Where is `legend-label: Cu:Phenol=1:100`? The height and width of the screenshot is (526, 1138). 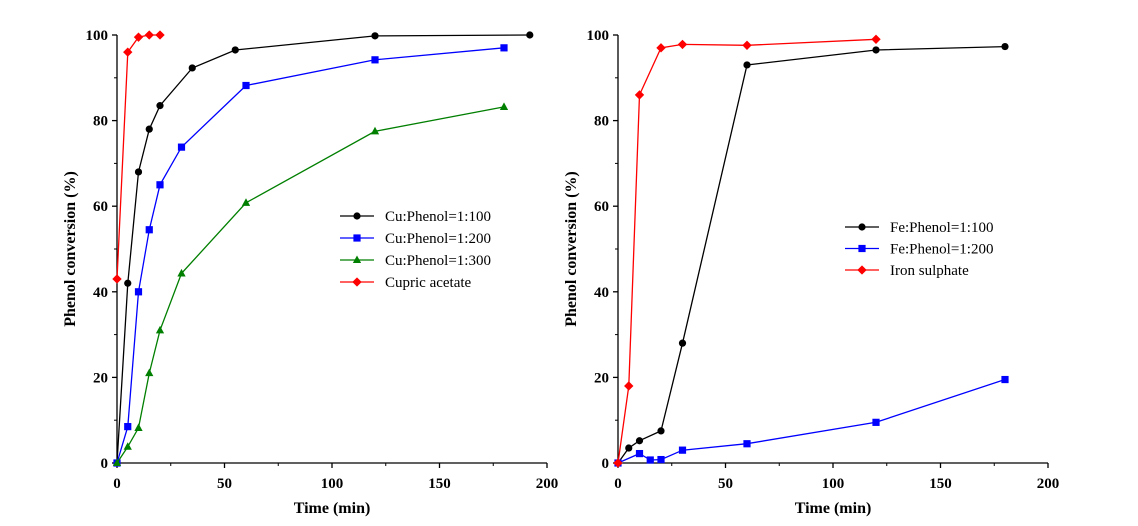 legend-label: Cu:Phenol=1:100 is located at coordinates (438, 217).